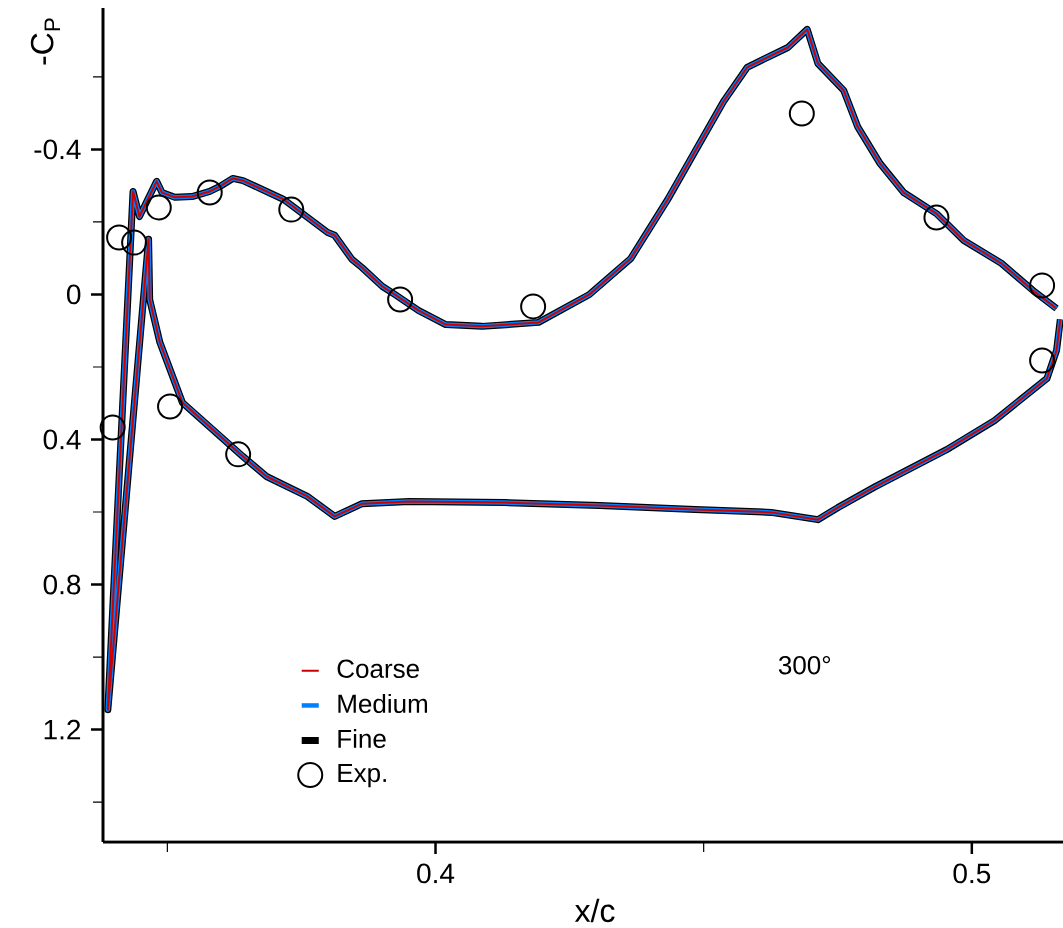 The image size is (1063, 928). Describe the element at coordinates (804, 665) in the screenshot. I see `annotation: 300°` at that location.